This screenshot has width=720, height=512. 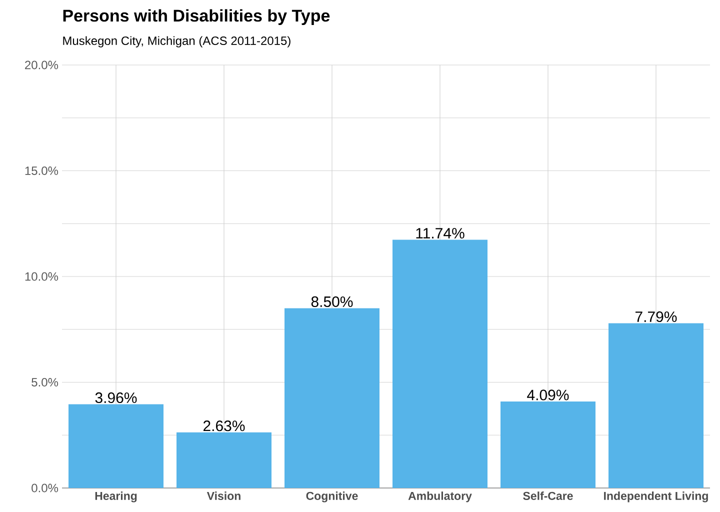 What do you see at coordinates (656, 316) in the screenshot?
I see `data-label: 7.79%` at bounding box center [656, 316].